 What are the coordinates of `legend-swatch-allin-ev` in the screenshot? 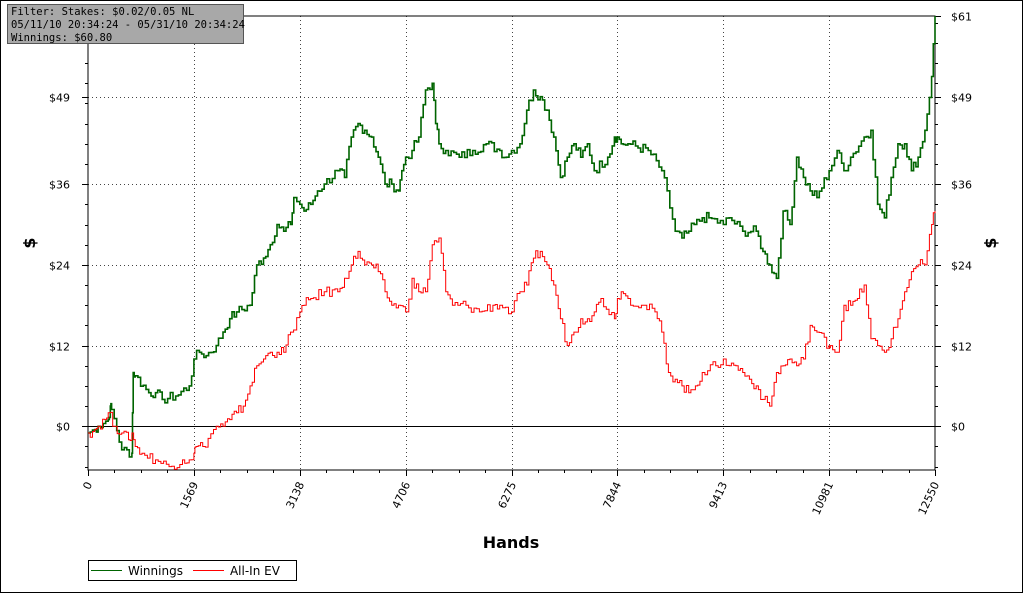 It's located at (208, 570).